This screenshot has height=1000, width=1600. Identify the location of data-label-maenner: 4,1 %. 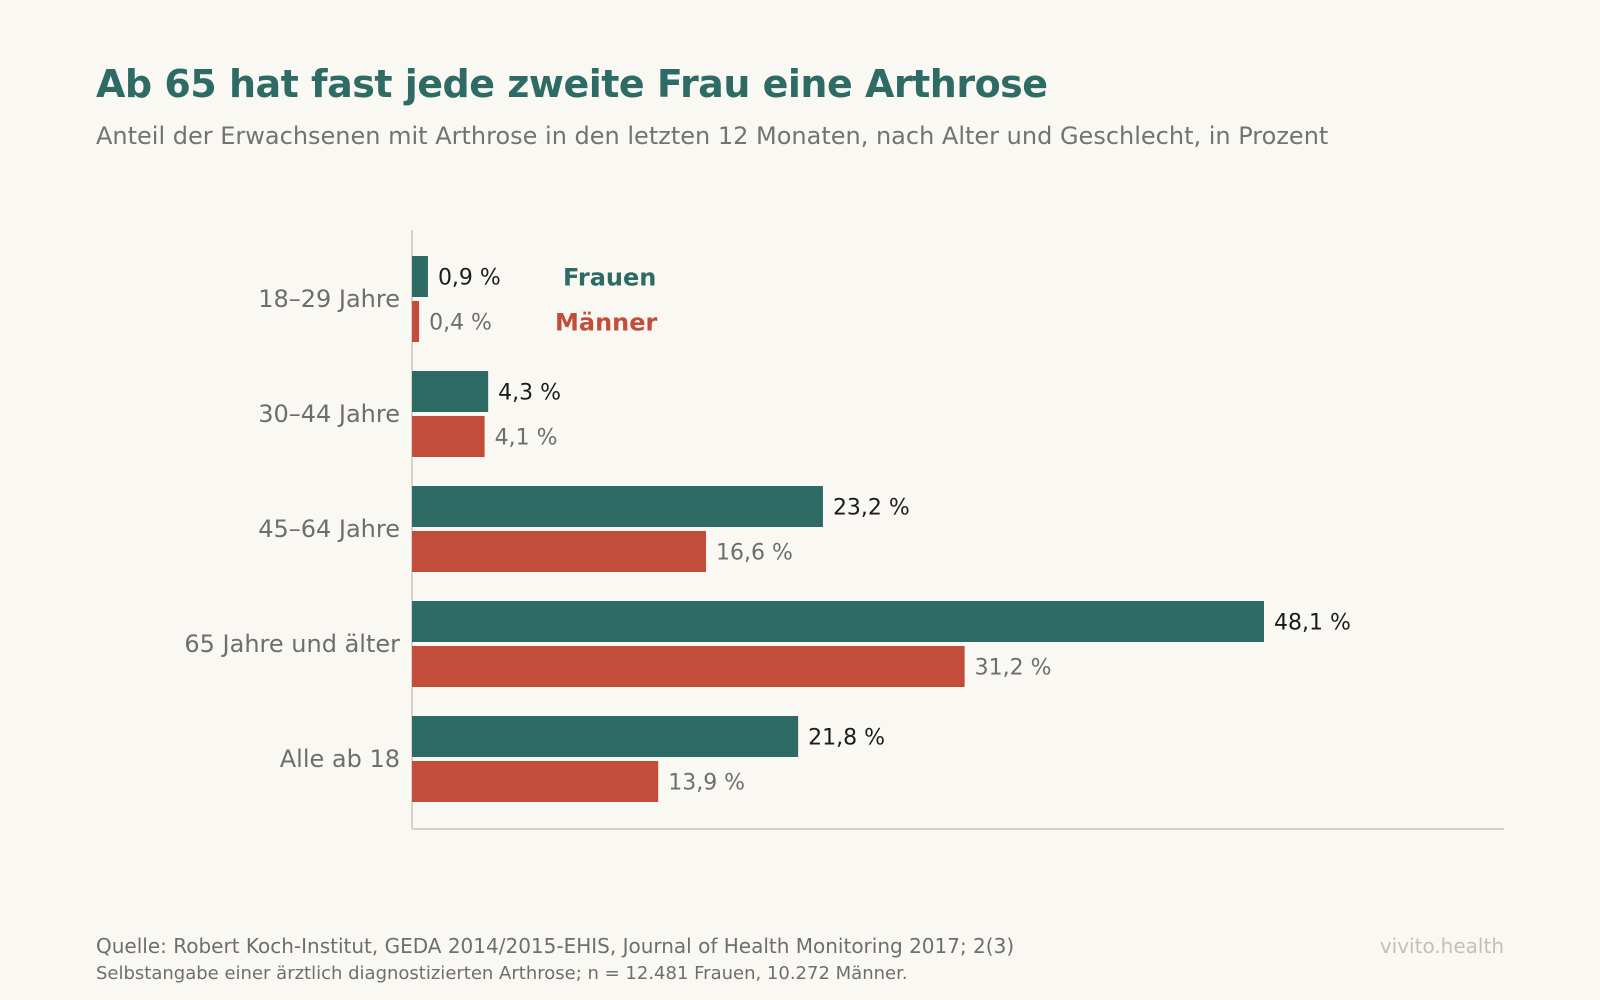
(526, 438).